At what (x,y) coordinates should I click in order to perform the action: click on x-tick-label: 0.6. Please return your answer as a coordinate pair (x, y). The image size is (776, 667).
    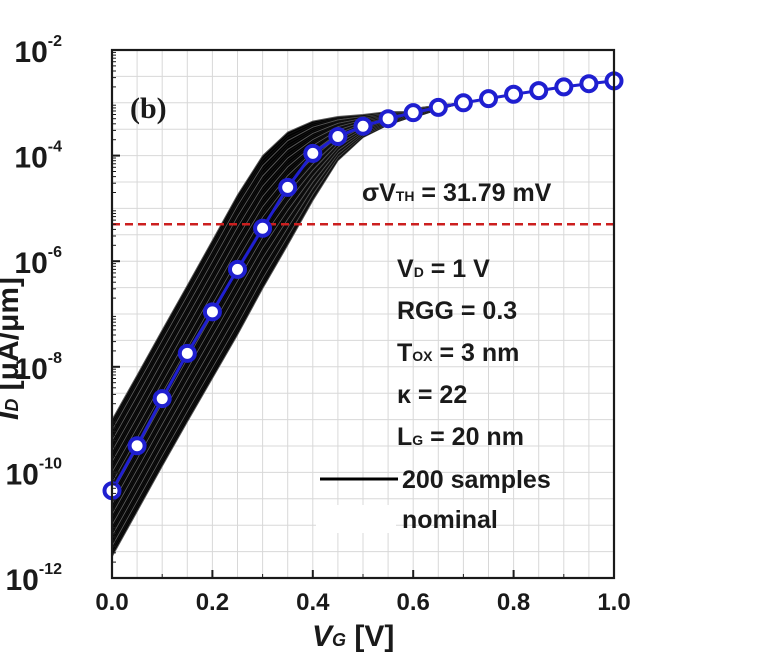
    Looking at the image, I should click on (413, 602).